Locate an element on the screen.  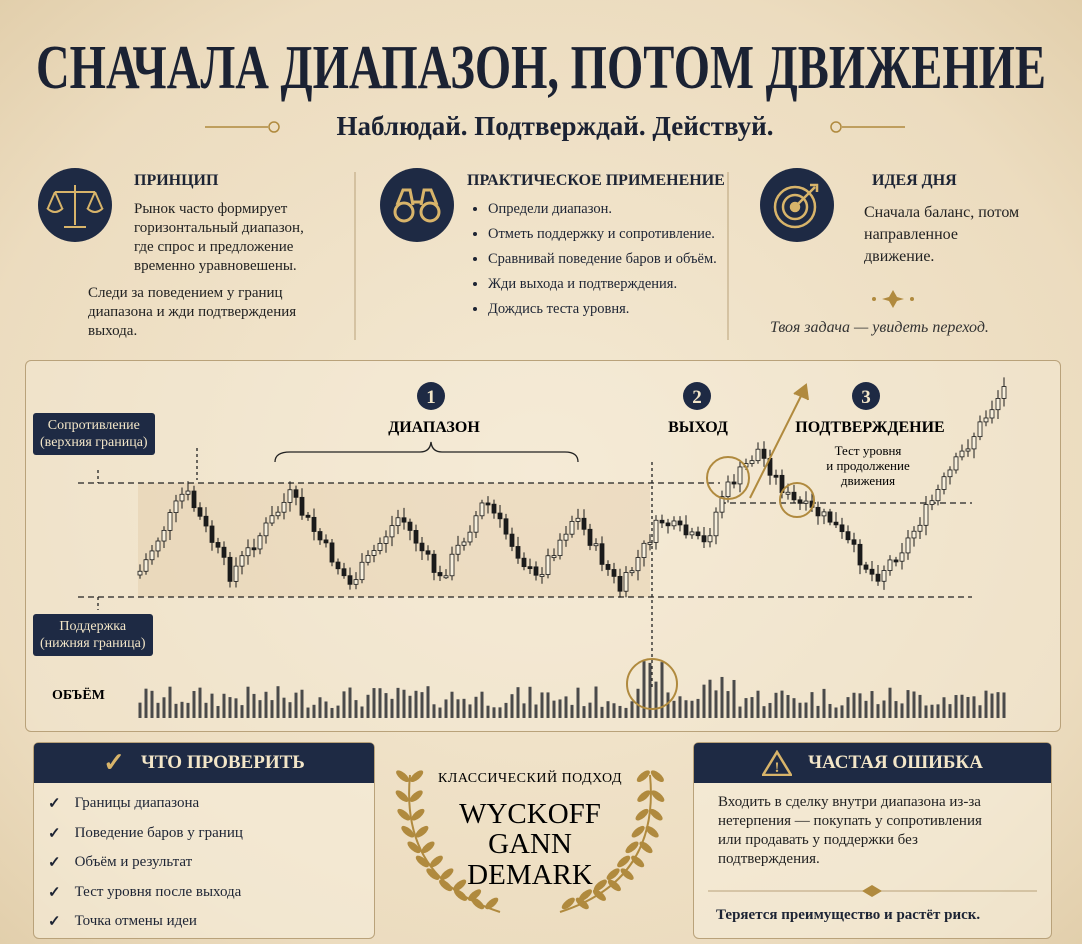
checklist-item: ✓ Тест уровня после выхода is located at coordinates (211, 893).